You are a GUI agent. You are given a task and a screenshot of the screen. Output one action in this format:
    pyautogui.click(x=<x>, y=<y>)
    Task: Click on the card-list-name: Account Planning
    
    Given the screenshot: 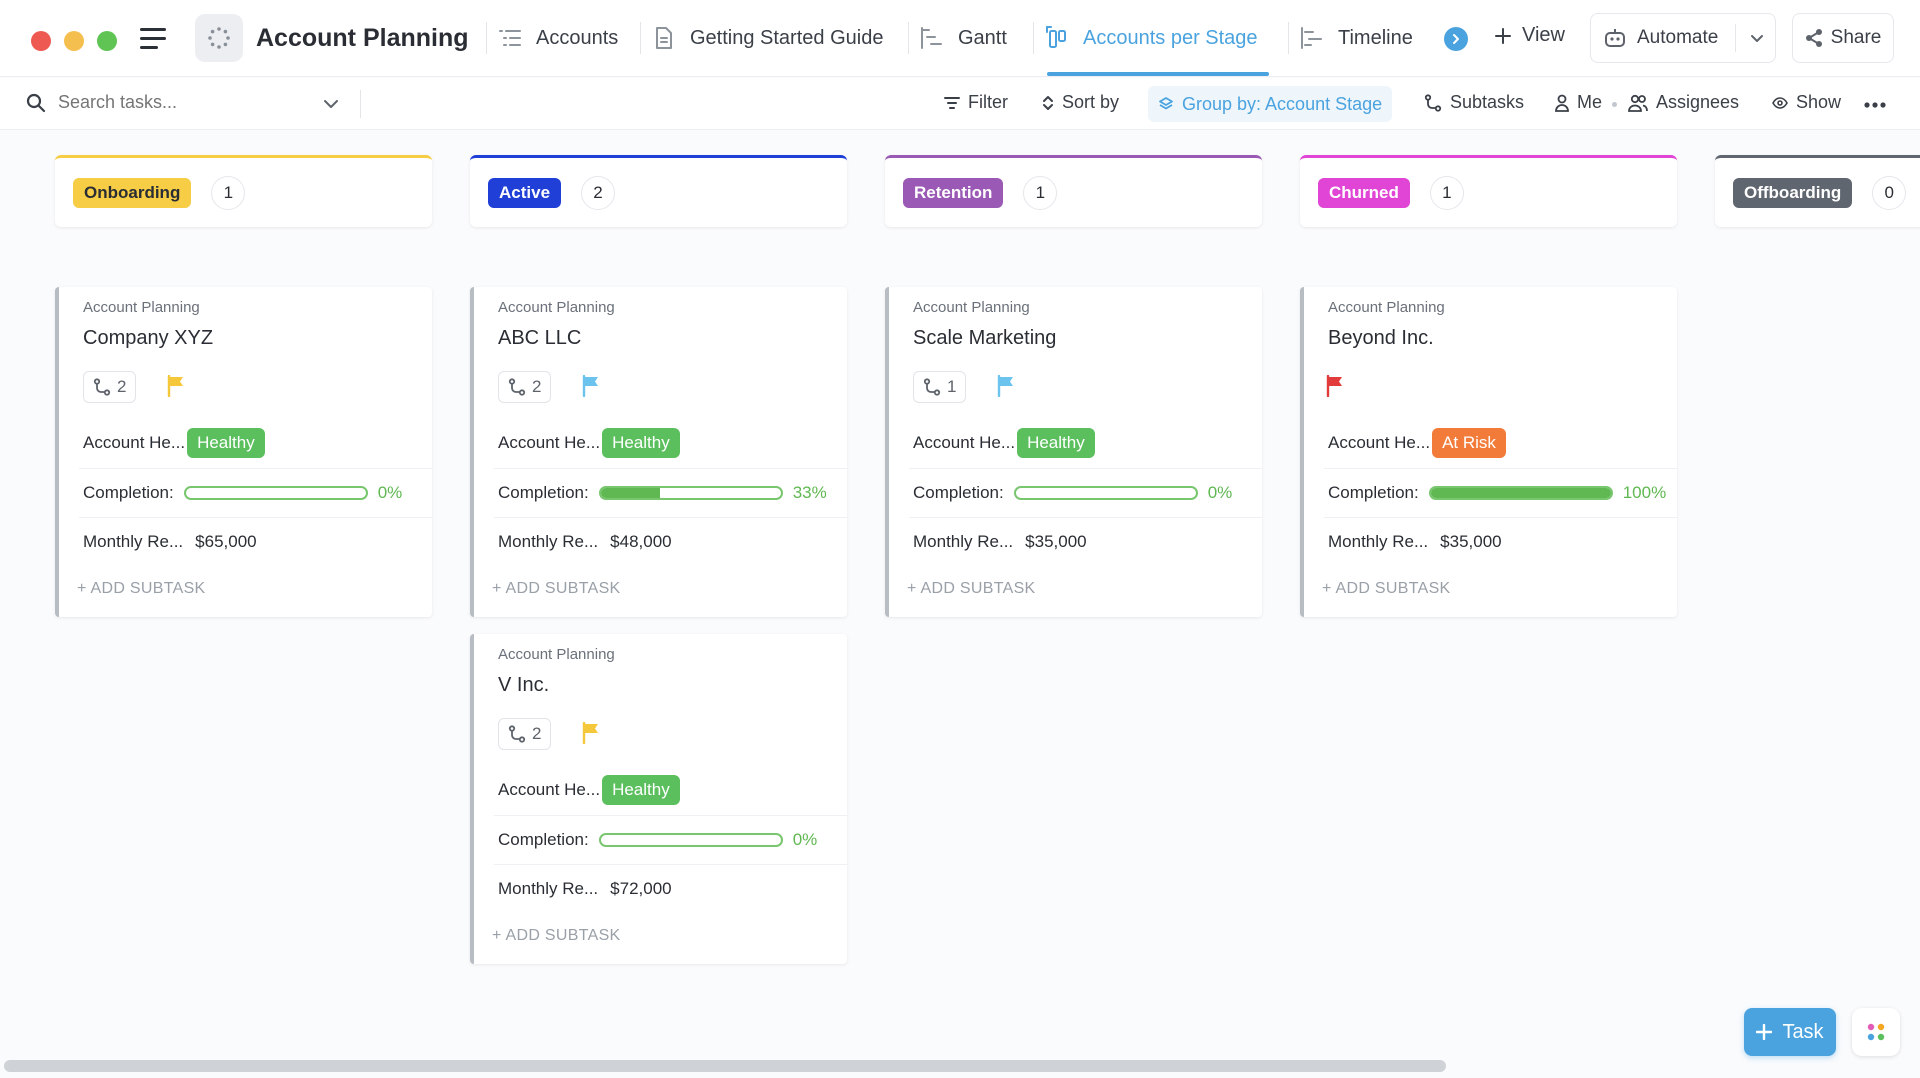 What is the action you would take?
    pyautogui.click(x=556, y=307)
    